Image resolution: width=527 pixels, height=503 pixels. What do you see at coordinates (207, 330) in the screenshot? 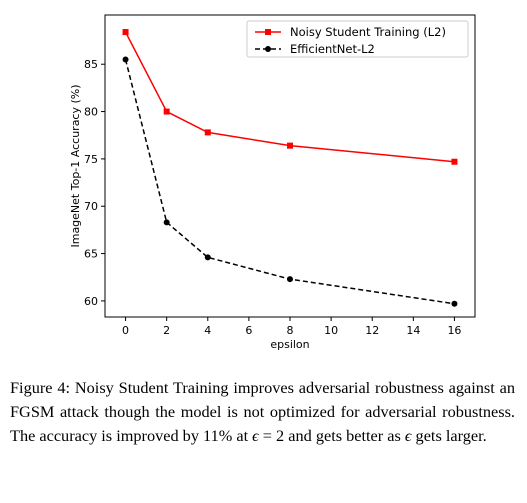
I see `x-tick-label: 4` at bounding box center [207, 330].